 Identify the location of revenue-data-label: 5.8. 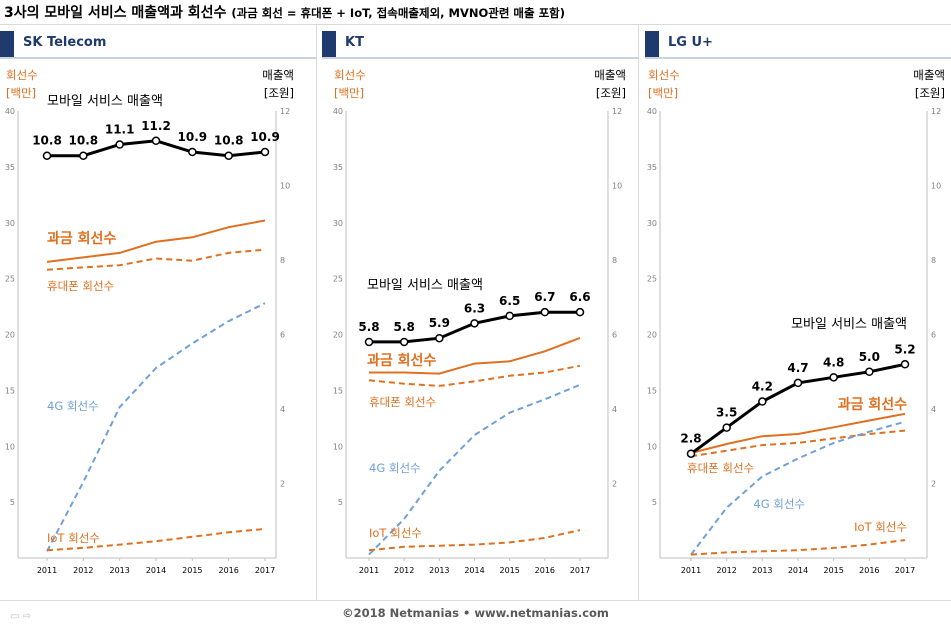
(368, 327).